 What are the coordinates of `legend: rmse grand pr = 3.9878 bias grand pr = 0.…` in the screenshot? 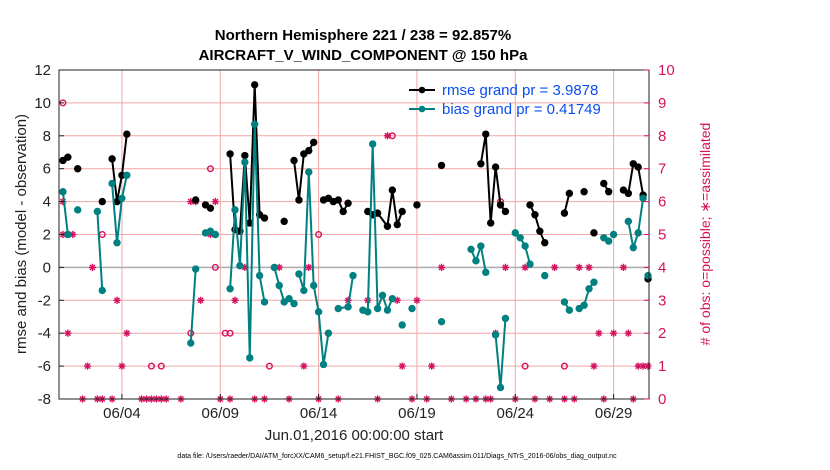 It's located at (505, 100).